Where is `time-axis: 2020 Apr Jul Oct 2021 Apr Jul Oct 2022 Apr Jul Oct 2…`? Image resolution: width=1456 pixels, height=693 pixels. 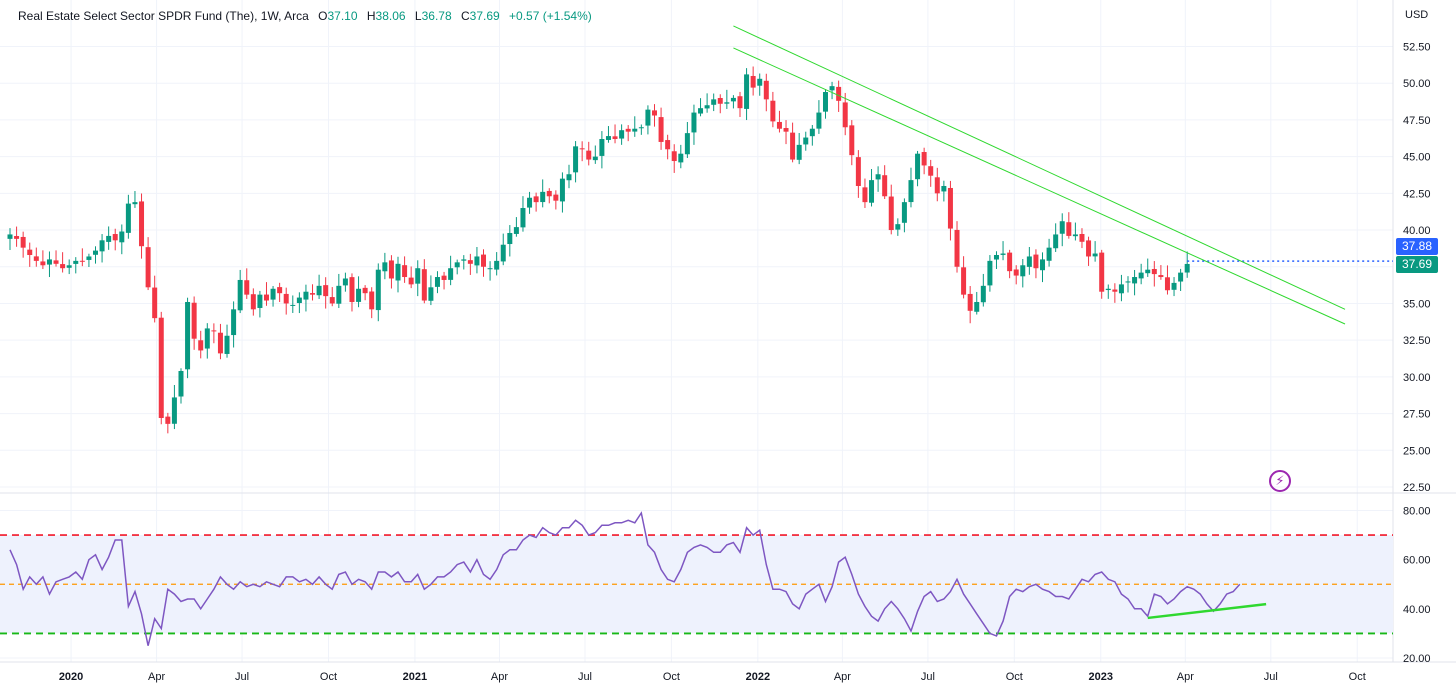
time-axis: 2020 Apr Jul Oct 2021 Apr Jul Oct 2022 Apr Jul Oct 2… is located at coordinates (712, 677).